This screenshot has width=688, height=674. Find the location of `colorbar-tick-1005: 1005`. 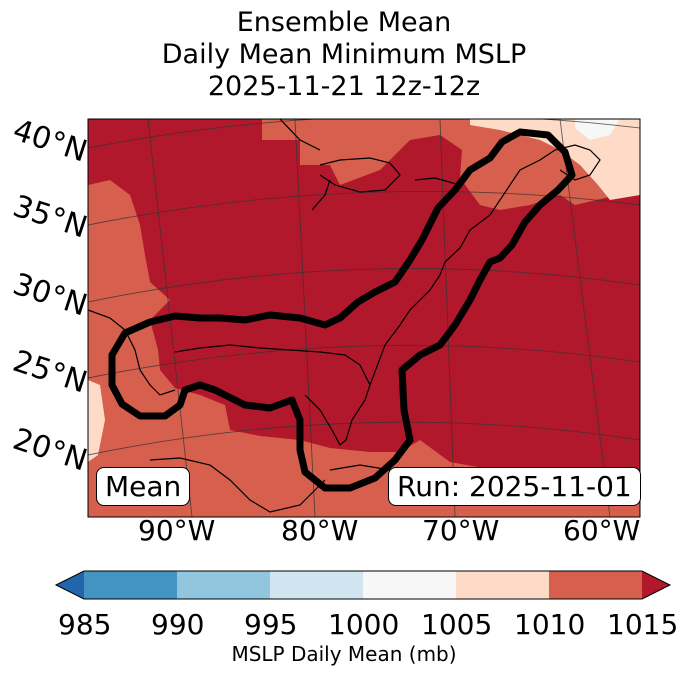

colorbar-tick-1005: 1005 is located at coordinates (457, 624).